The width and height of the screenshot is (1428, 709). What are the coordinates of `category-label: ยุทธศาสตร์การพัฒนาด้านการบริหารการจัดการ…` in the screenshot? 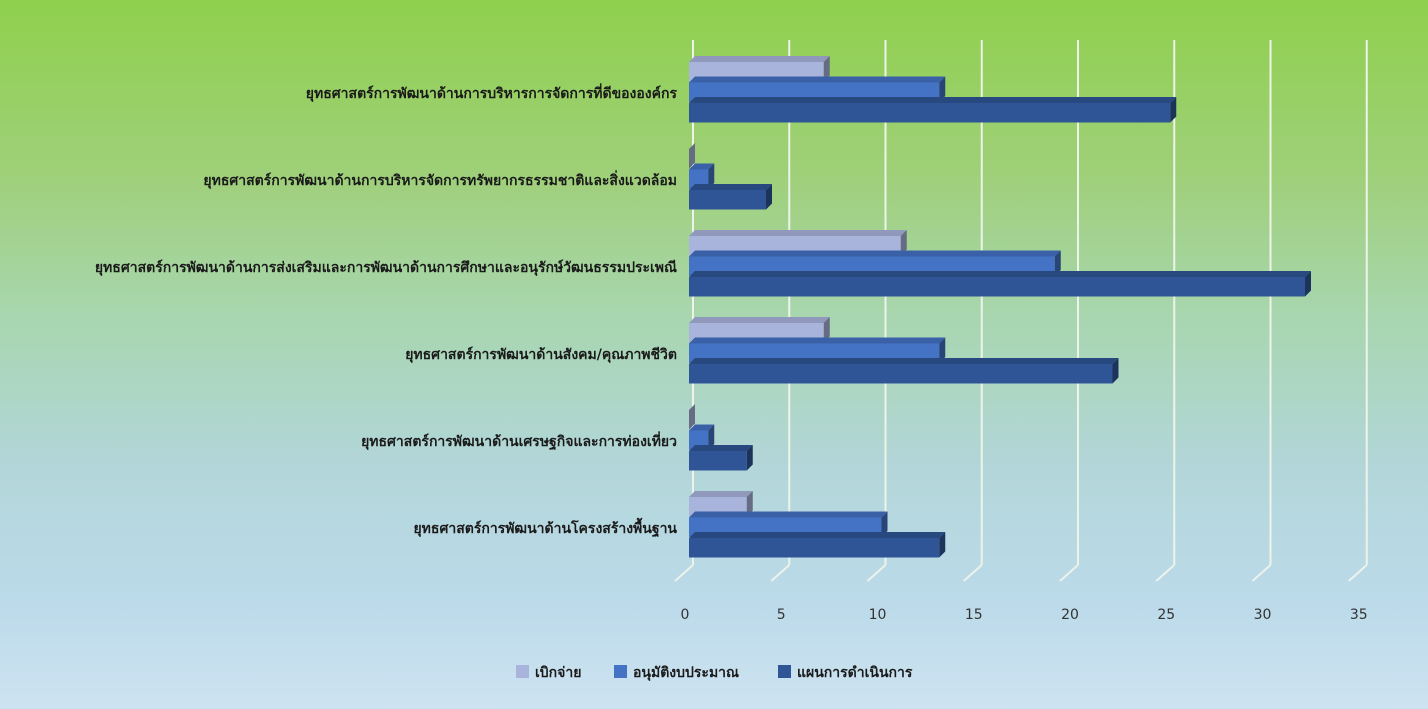 It's located at (492, 92).